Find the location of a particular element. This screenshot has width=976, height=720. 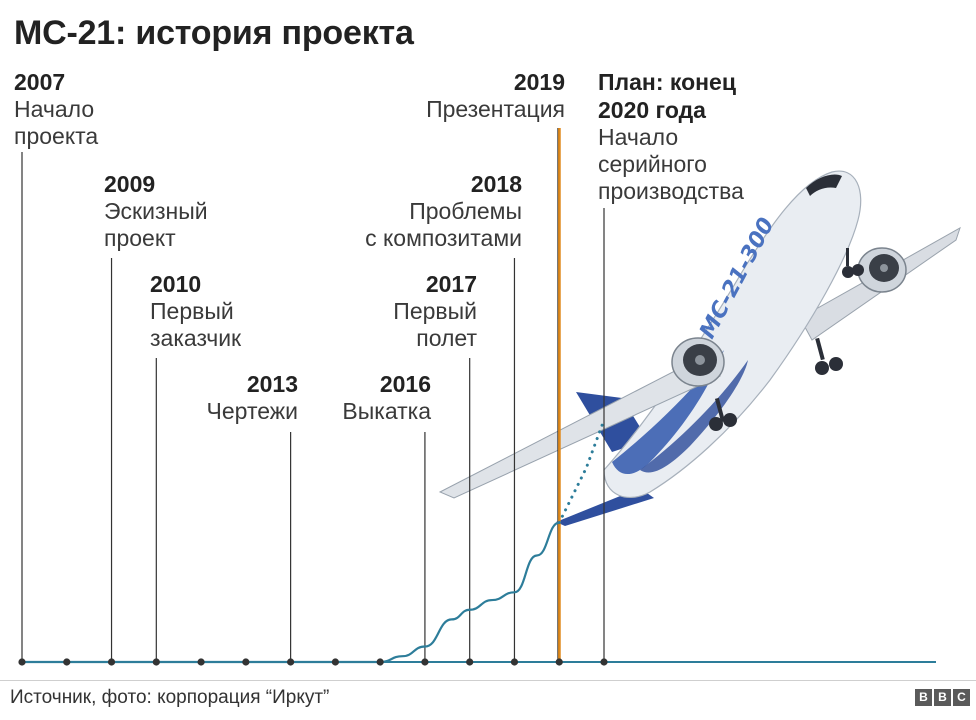

airplane-engine-near is located at coordinates (698, 362).